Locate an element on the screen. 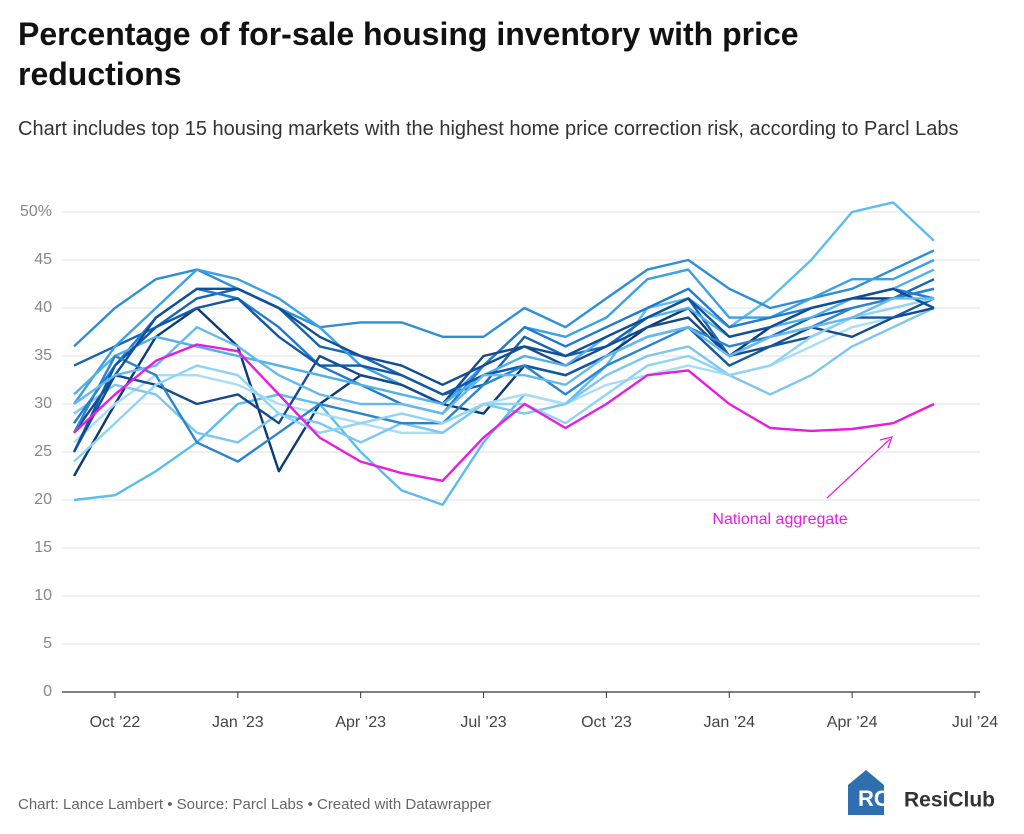 Image resolution: width=1024 pixels, height=834 pixels. logo-glyph: RC is located at coordinates (874, 798).